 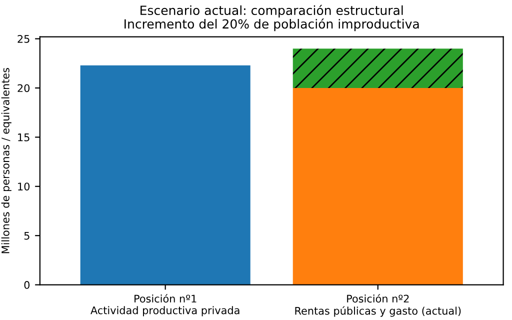 I want to click on bar, so click(x=377, y=68).